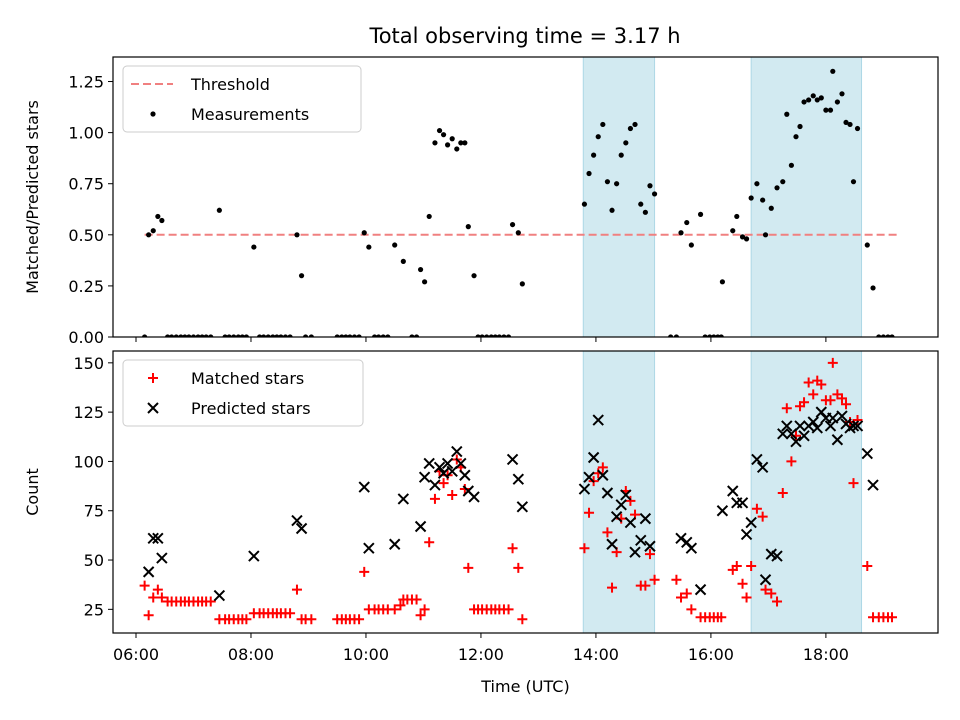 Image resolution: width=960 pixels, height=720 pixels. I want to click on y-axis-label: Matched/Predicted stars, so click(32, 197).